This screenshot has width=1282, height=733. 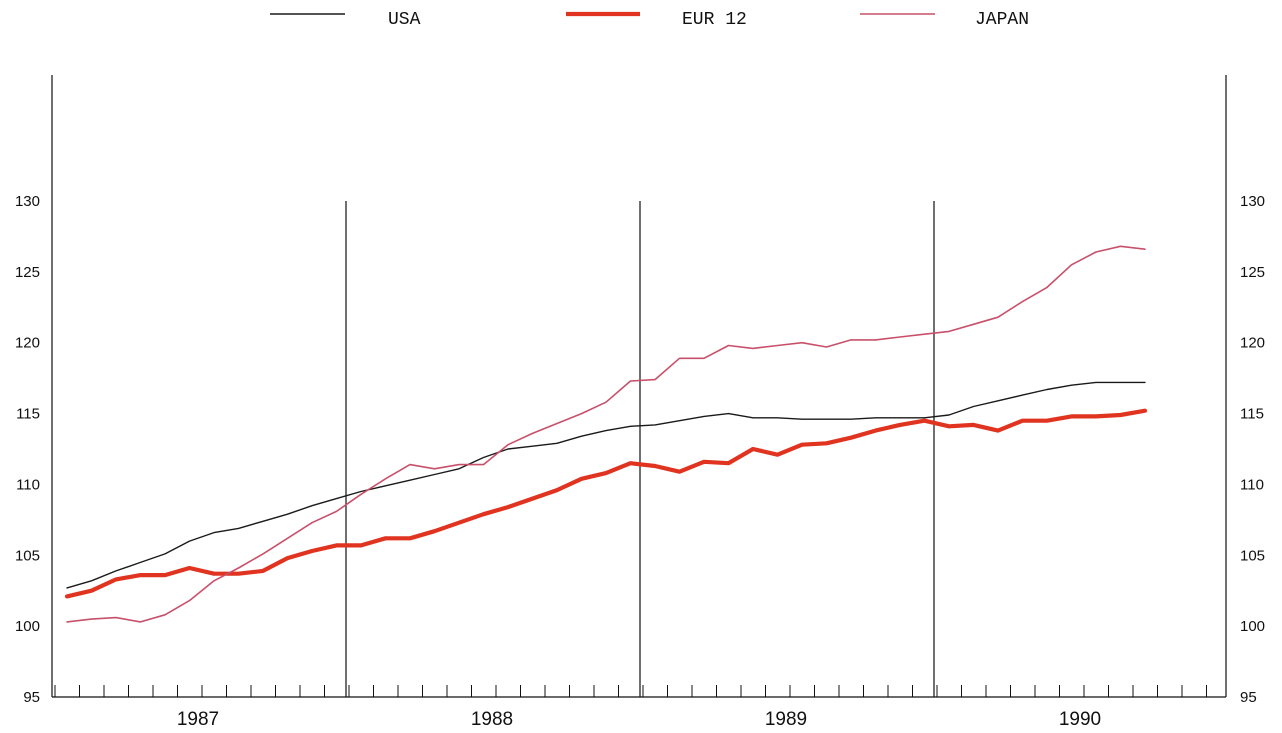 What do you see at coordinates (1252, 626) in the screenshot?
I see `y-tick-label-right: 100` at bounding box center [1252, 626].